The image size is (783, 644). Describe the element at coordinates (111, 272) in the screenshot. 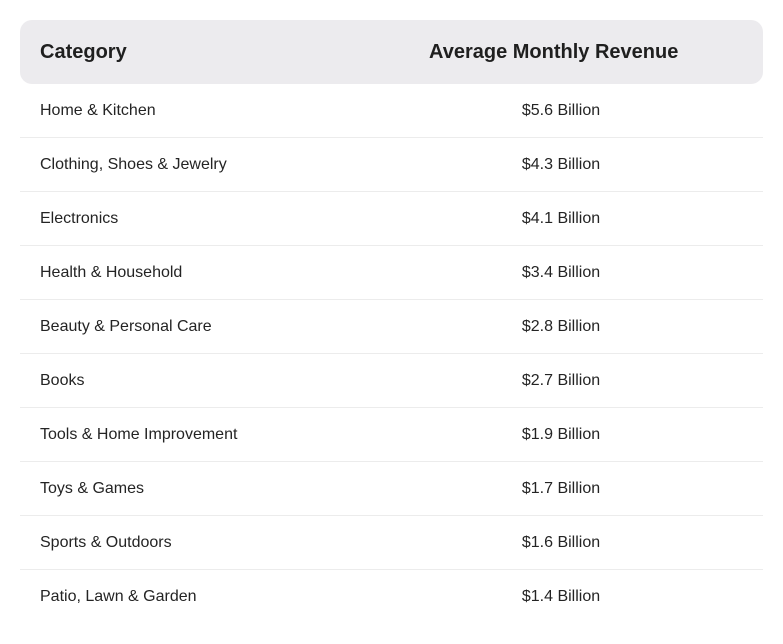

I see `category-cell: Health & Household` at that location.